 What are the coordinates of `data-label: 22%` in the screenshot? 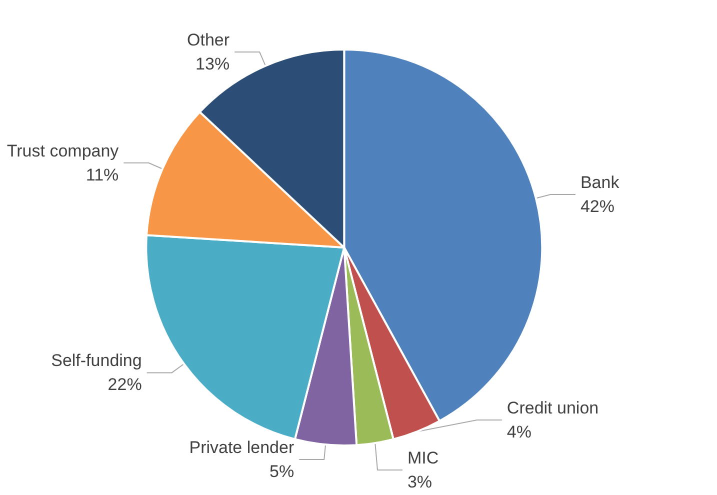 It's located at (125, 384).